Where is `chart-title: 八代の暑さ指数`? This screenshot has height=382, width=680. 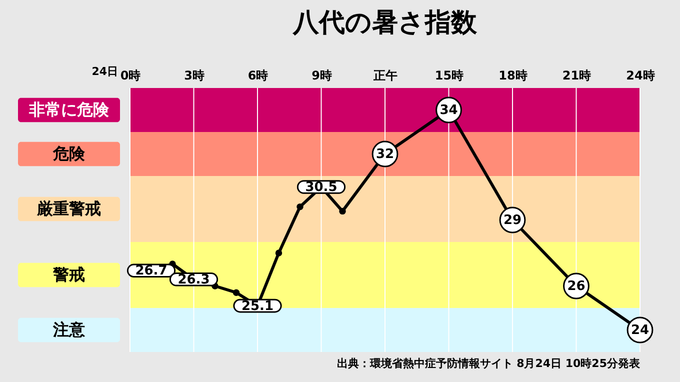
chart-title: 八代の暑さ指数 is located at coordinates (385, 23).